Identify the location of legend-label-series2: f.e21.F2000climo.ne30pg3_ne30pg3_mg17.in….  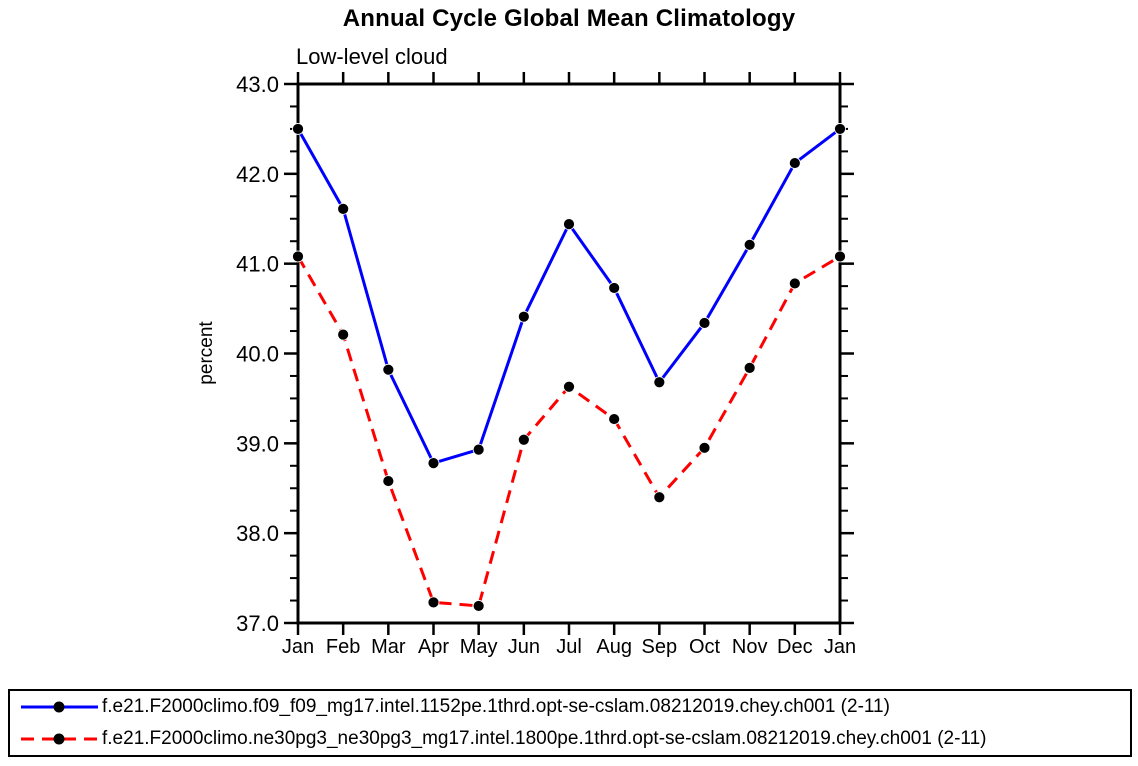
(544, 738).